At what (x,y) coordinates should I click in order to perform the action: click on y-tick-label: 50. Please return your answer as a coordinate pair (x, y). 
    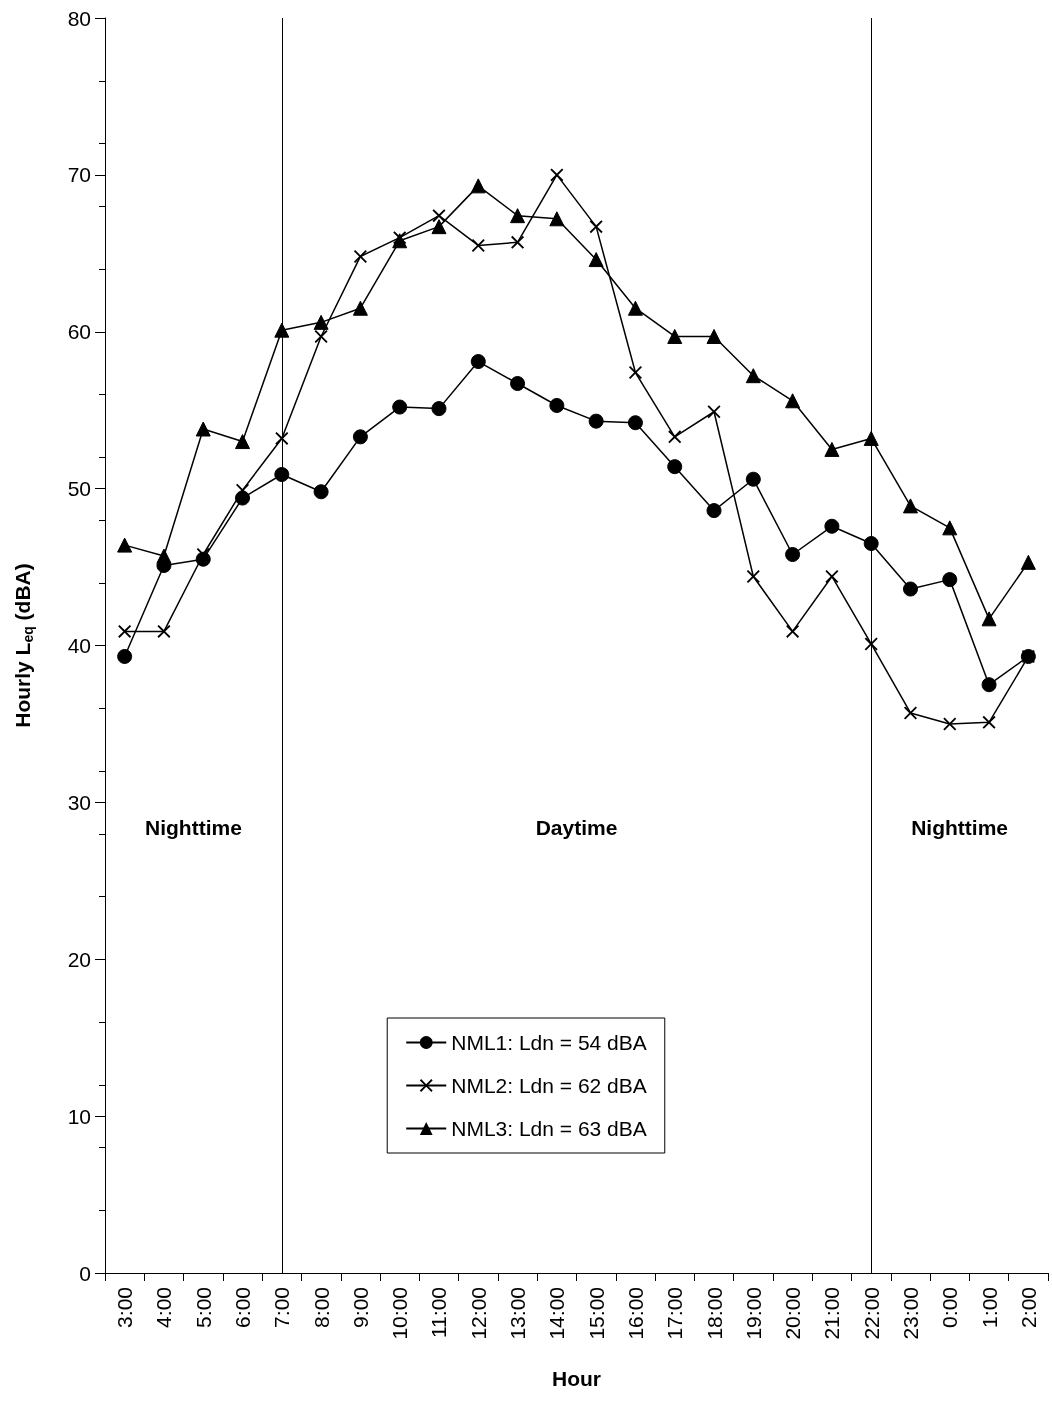
    Looking at the image, I should click on (79, 489).